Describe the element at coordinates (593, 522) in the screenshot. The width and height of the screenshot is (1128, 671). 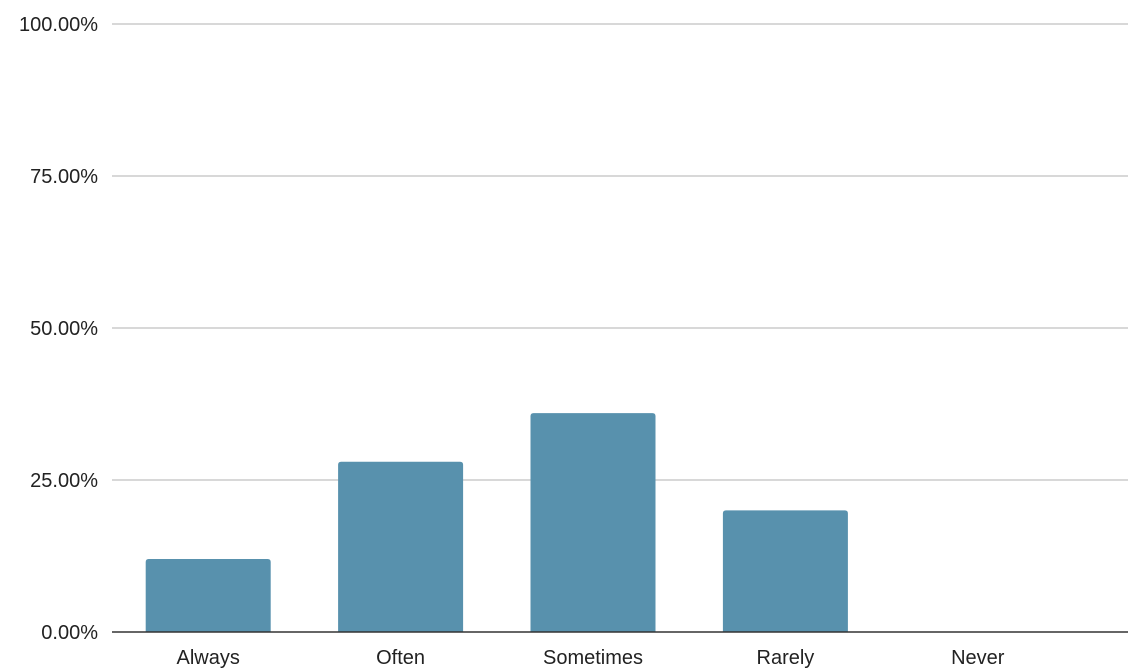
I see `bar-sometimes` at that location.